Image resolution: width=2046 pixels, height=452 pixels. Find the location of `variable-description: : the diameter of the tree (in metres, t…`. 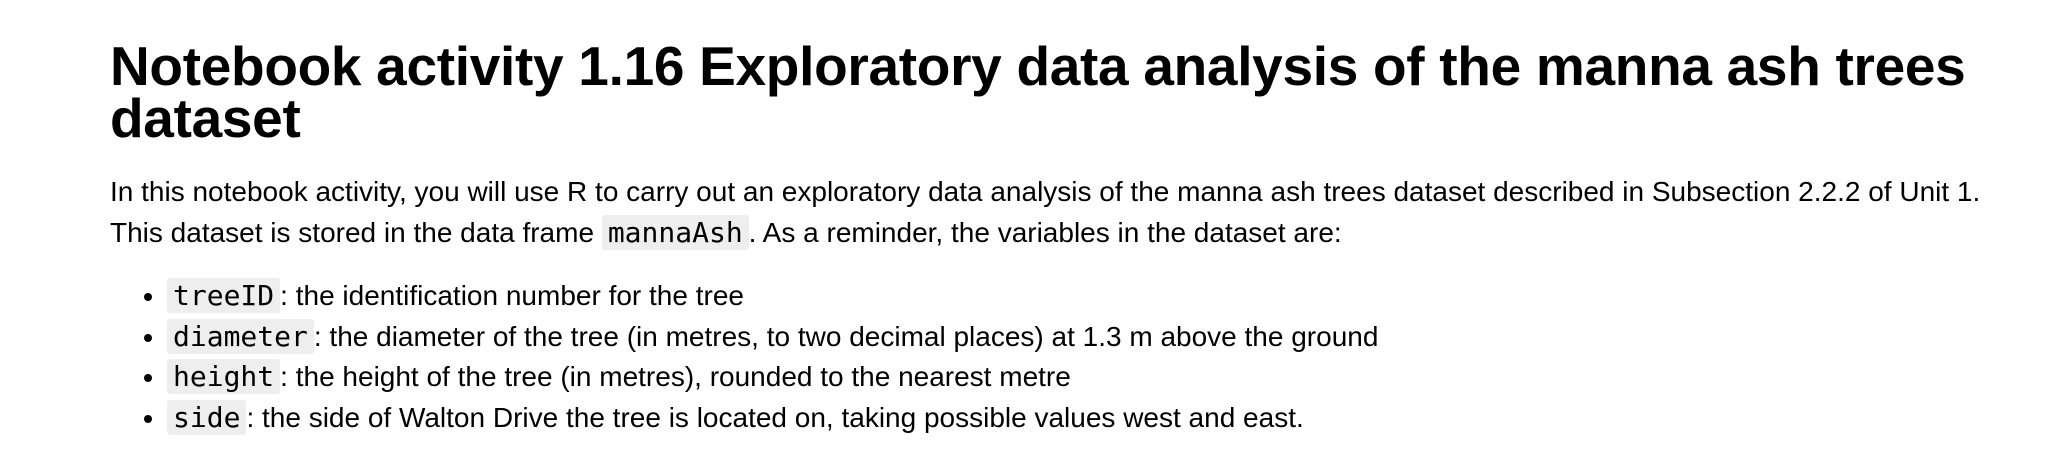

variable-description: : the diameter of the tree (in metres, t… is located at coordinates (846, 336).